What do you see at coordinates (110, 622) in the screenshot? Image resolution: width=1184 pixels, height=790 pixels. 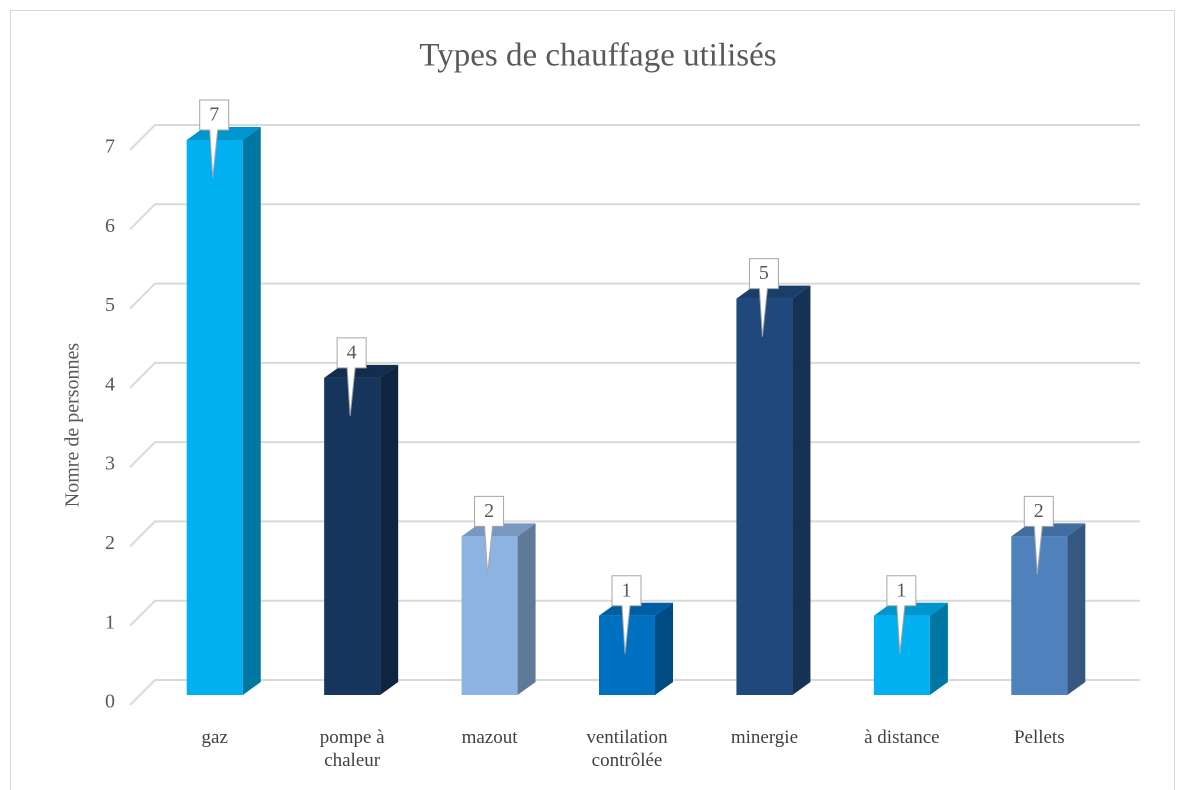 I see `y-tick-label: 1` at bounding box center [110, 622].